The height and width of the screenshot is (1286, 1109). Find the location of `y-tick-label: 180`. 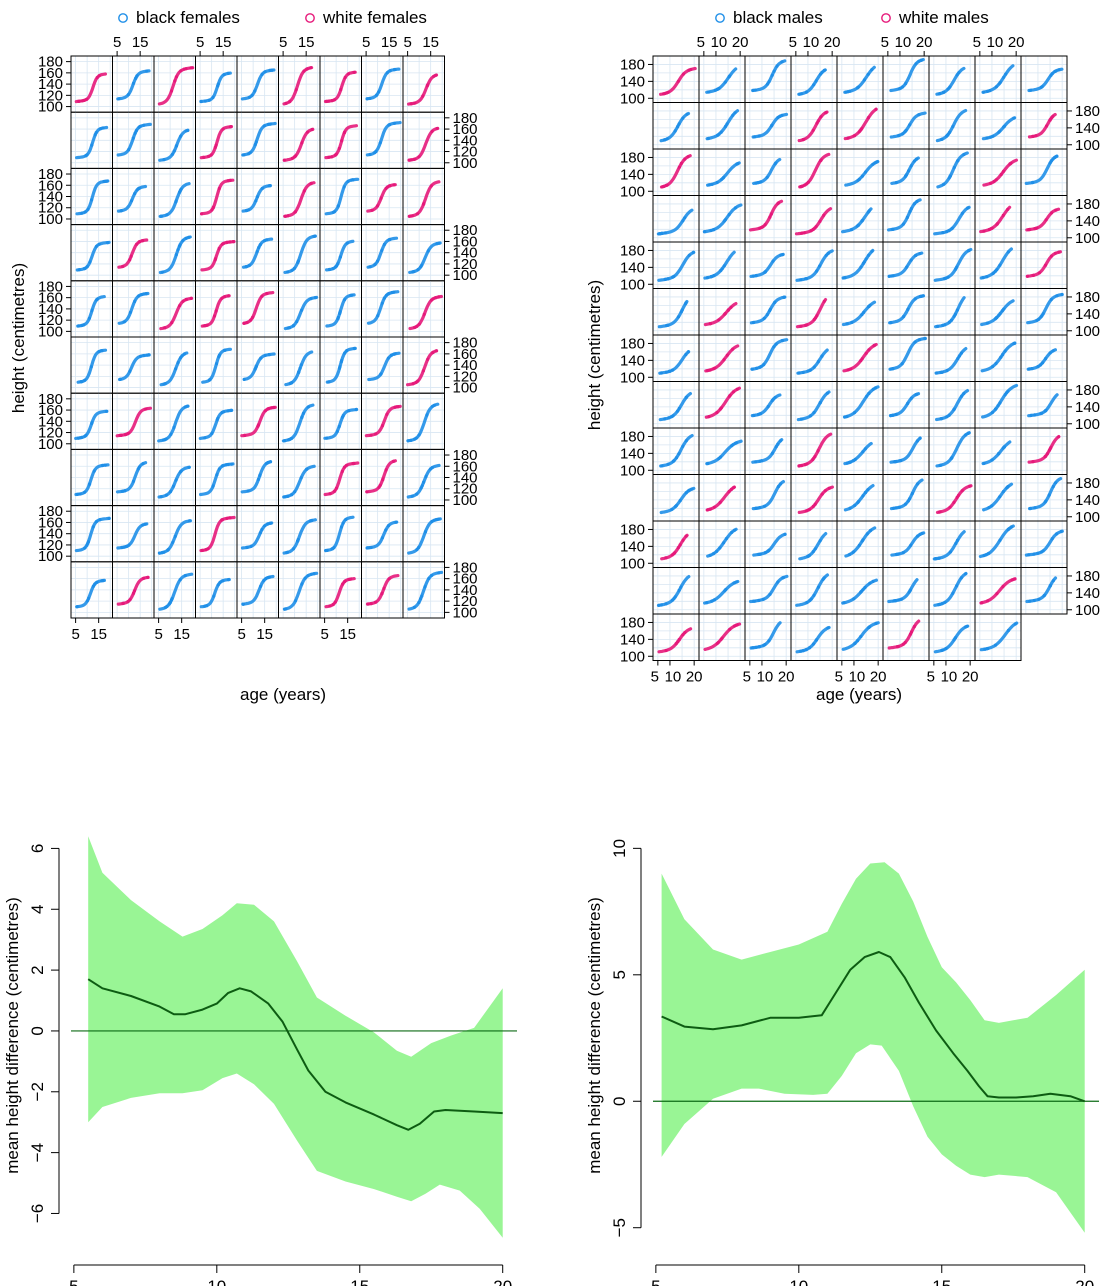

y-tick-label: 180 is located at coordinates (1087, 204).